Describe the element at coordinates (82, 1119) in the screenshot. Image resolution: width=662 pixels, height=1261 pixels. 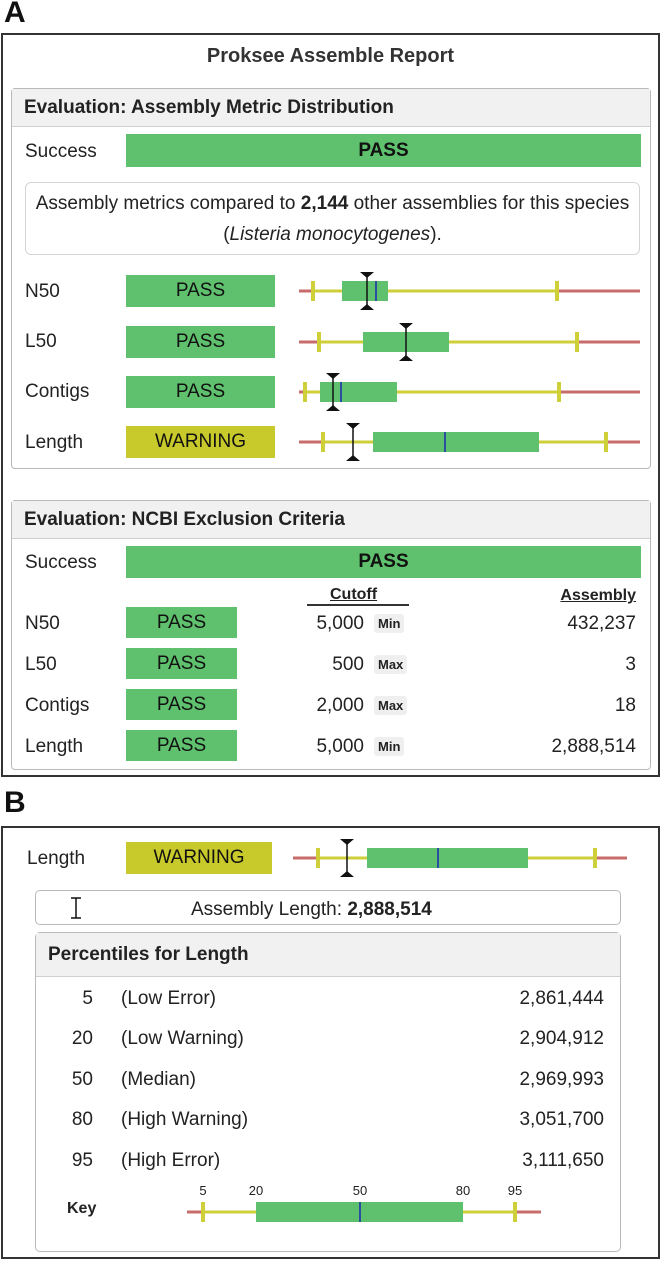
I see `percentile-80: 80` at that location.